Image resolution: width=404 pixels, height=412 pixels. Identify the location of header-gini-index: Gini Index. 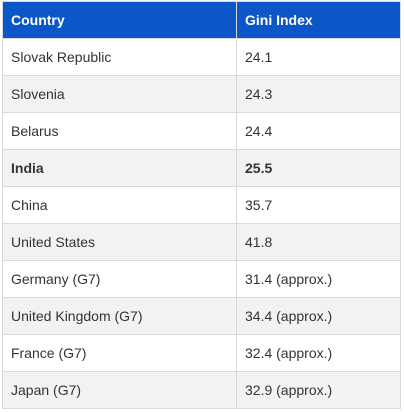
(318, 20).